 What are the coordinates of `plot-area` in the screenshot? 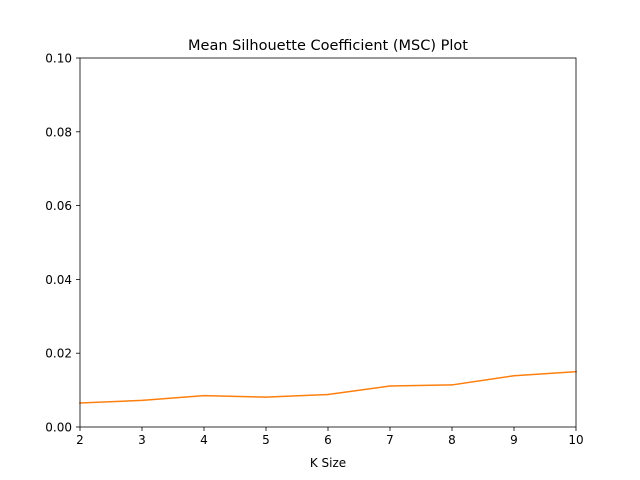 It's located at (328, 387).